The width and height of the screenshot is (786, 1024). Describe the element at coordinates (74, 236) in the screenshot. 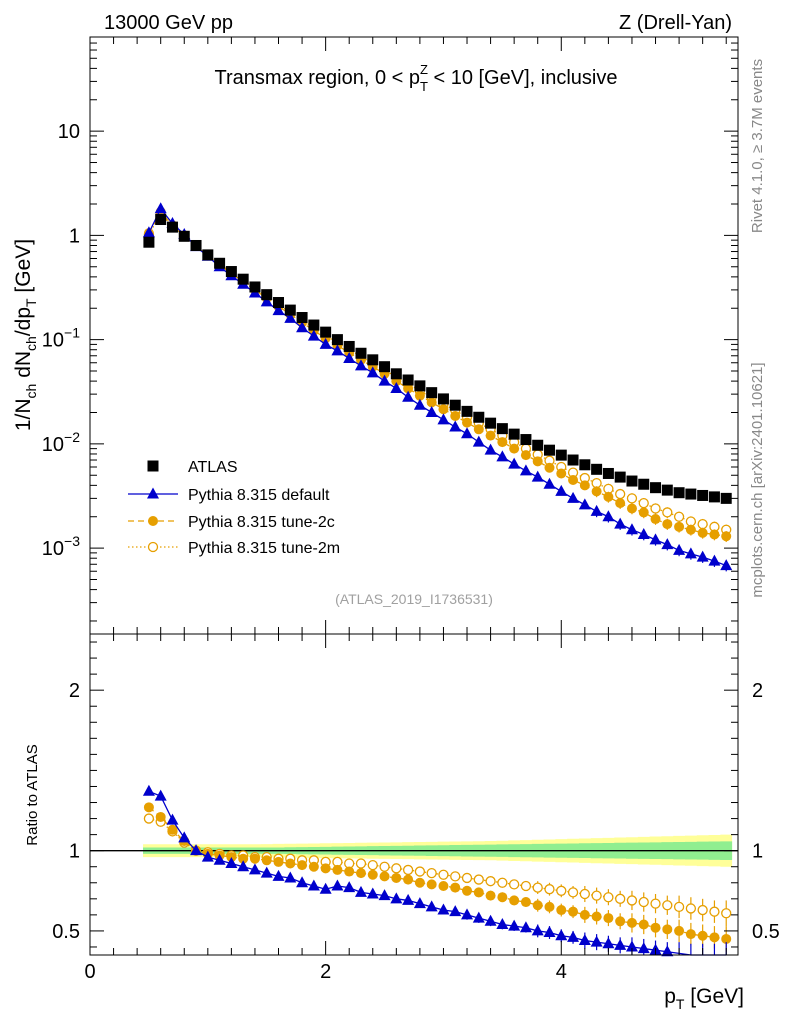

I see `y-tick-label: 1` at that location.